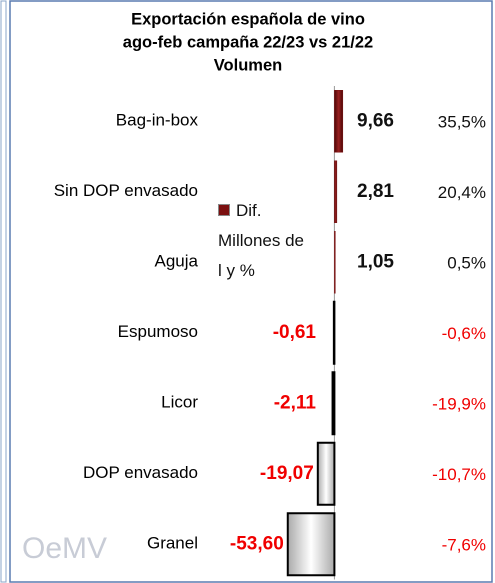  Describe the element at coordinates (172, 543) in the screenshot. I see `category-label: Granel` at that location.